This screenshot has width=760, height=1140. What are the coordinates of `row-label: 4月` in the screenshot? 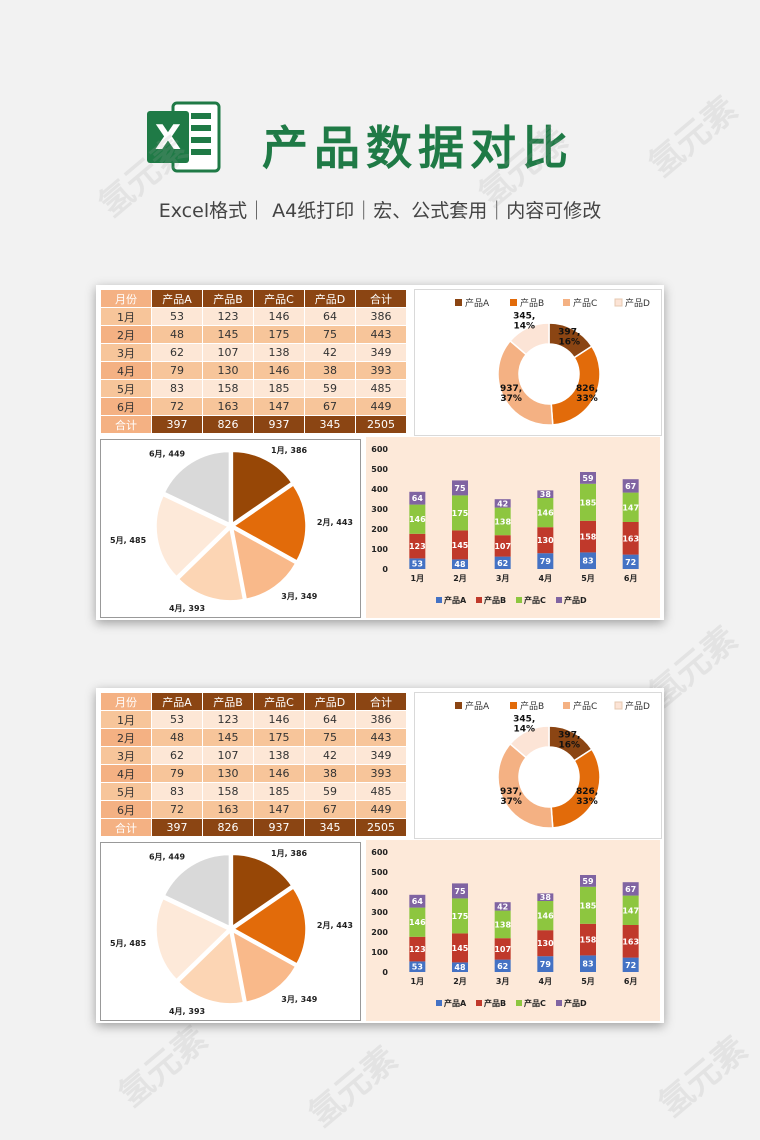 It's located at (126, 370).